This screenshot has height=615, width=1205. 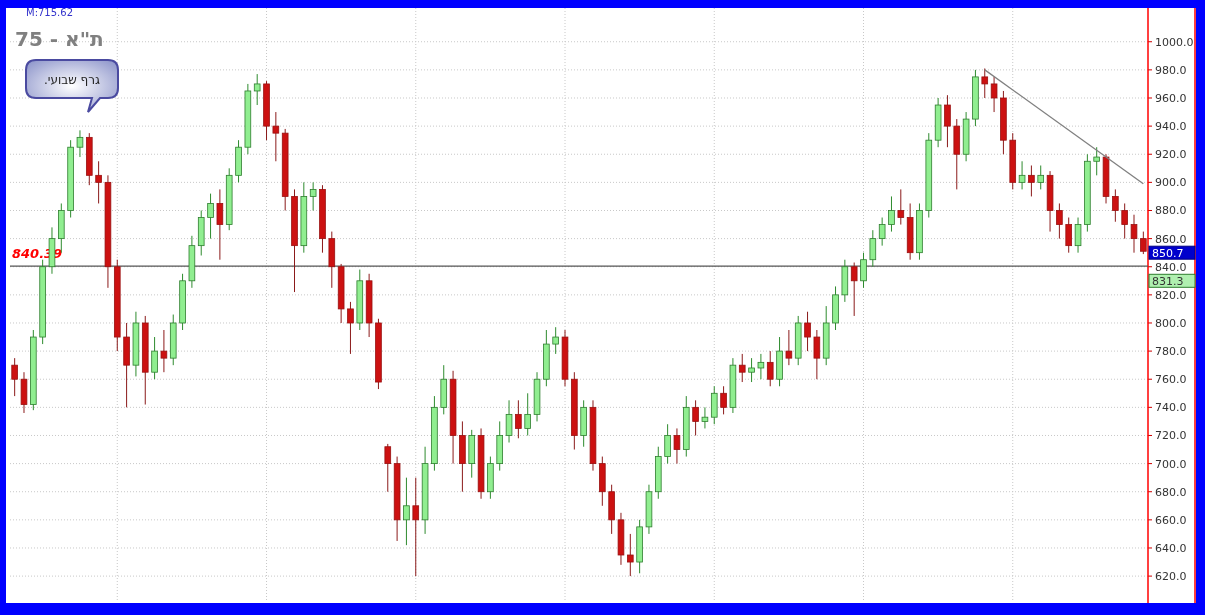 What do you see at coordinates (1171, 548) in the screenshot?
I see `y-tick-label: 640.0` at bounding box center [1171, 548].